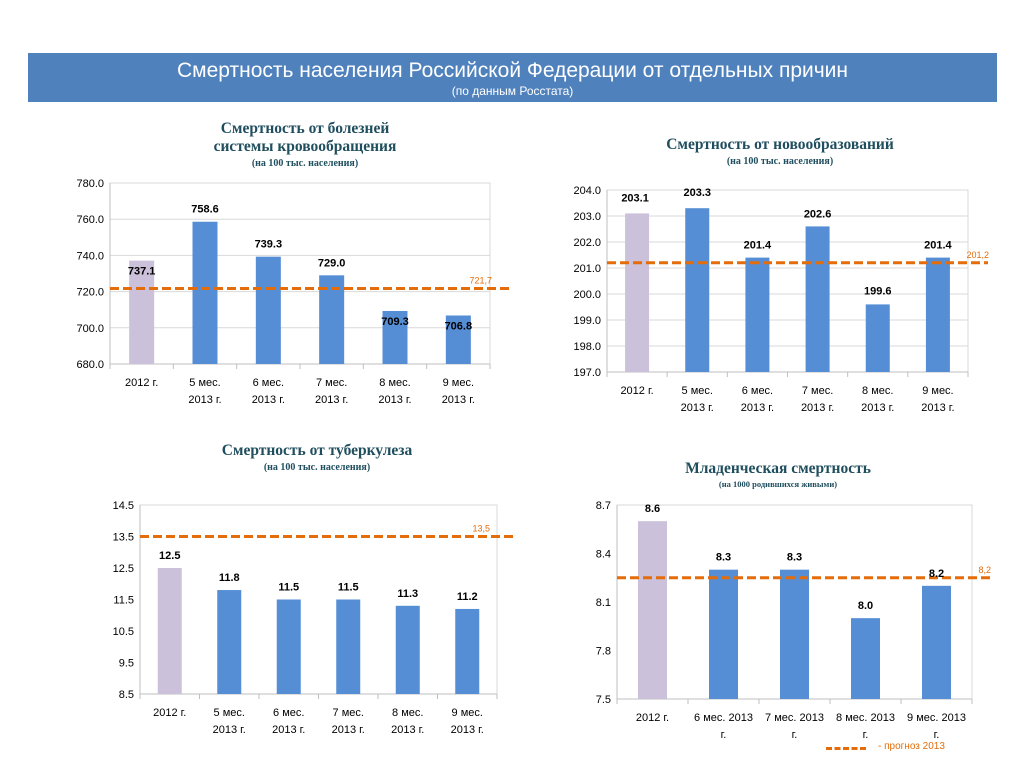 The height and width of the screenshot is (768, 1024). I want to click on chart-title-infant: Младенческая смертность, so click(778, 468).